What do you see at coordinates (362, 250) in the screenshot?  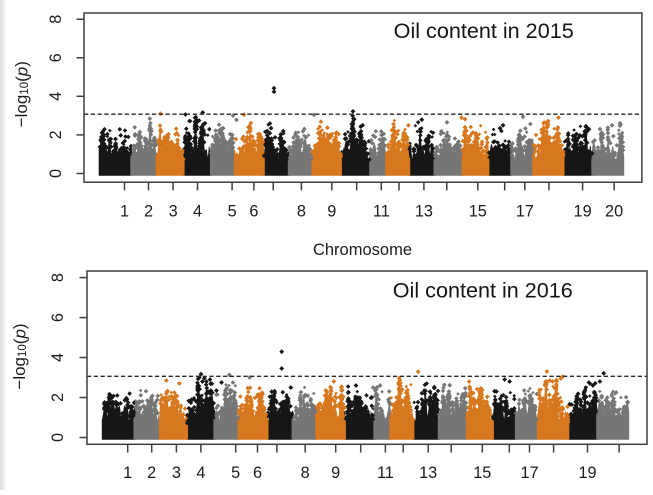 I see `svg-text: Chromosome` at bounding box center [362, 250].